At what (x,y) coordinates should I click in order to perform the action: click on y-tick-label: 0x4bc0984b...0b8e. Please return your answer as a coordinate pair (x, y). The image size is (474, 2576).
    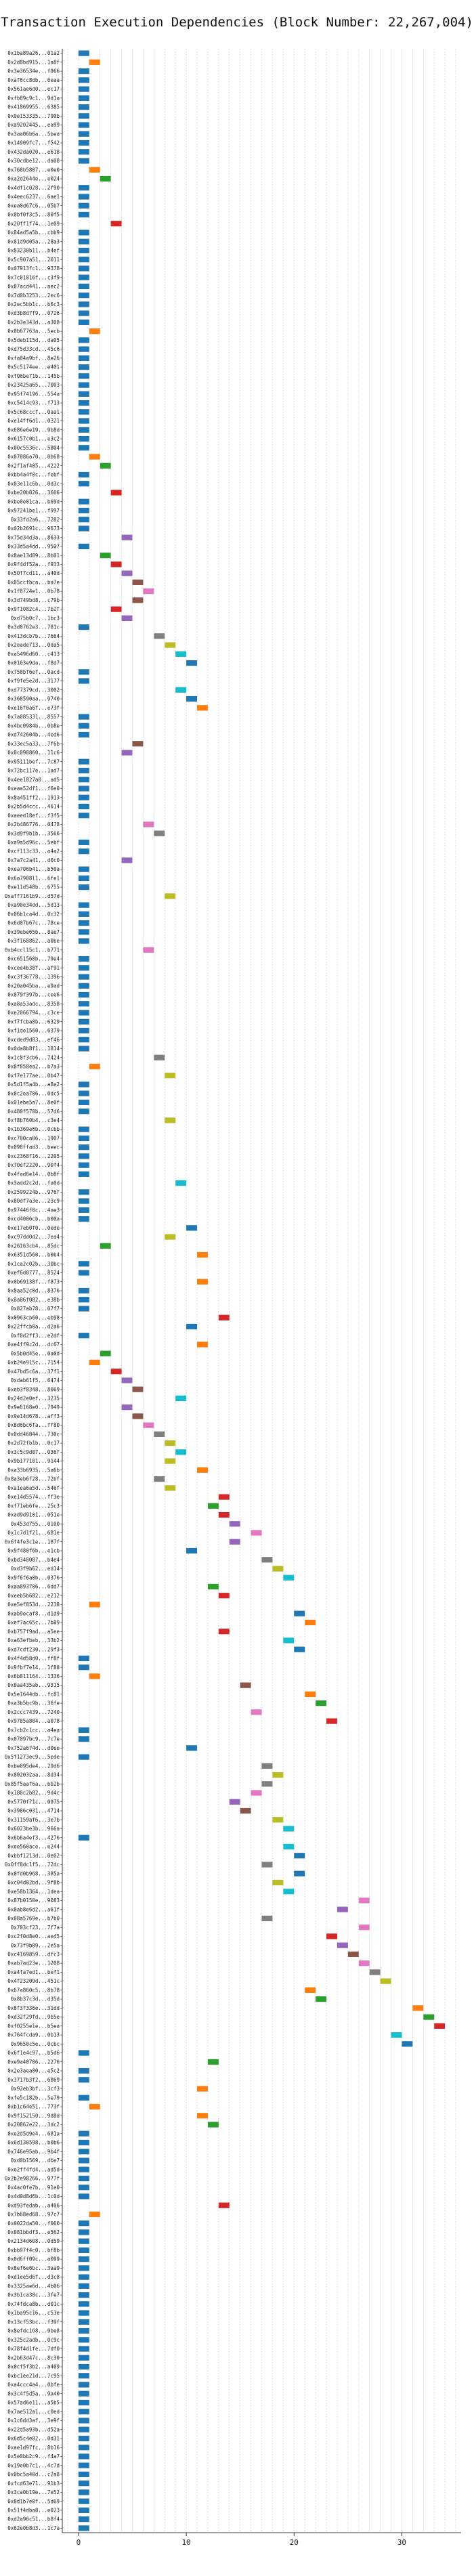
    Looking at the image, I should click on (33, 726).